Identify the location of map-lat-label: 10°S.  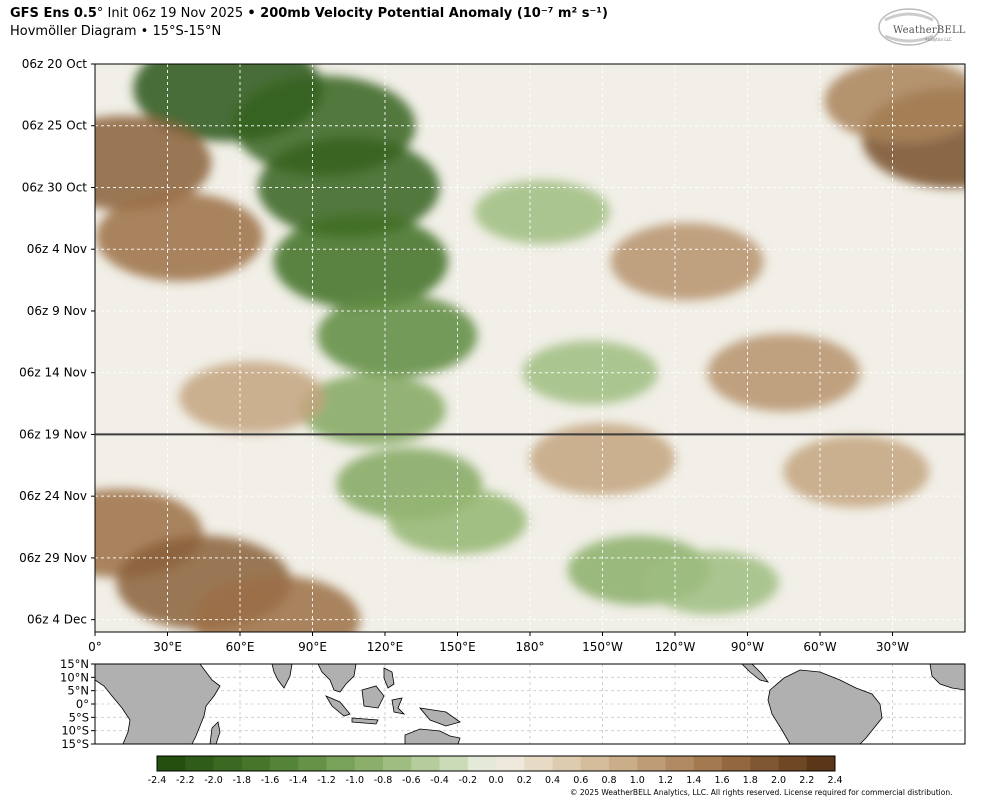
(75, 731).